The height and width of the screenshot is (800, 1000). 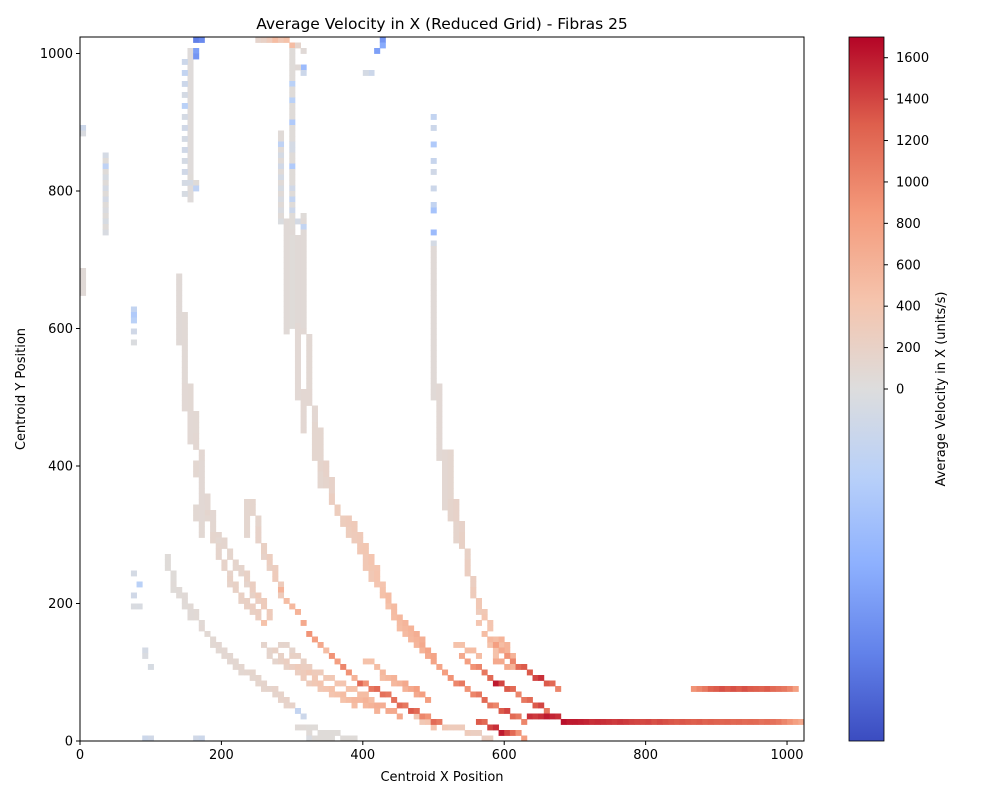 What do you see at coordinates (912, 141) in the screenshot?
I see `colorbar-tick-label: 1200` at bounding box center [912, 141].